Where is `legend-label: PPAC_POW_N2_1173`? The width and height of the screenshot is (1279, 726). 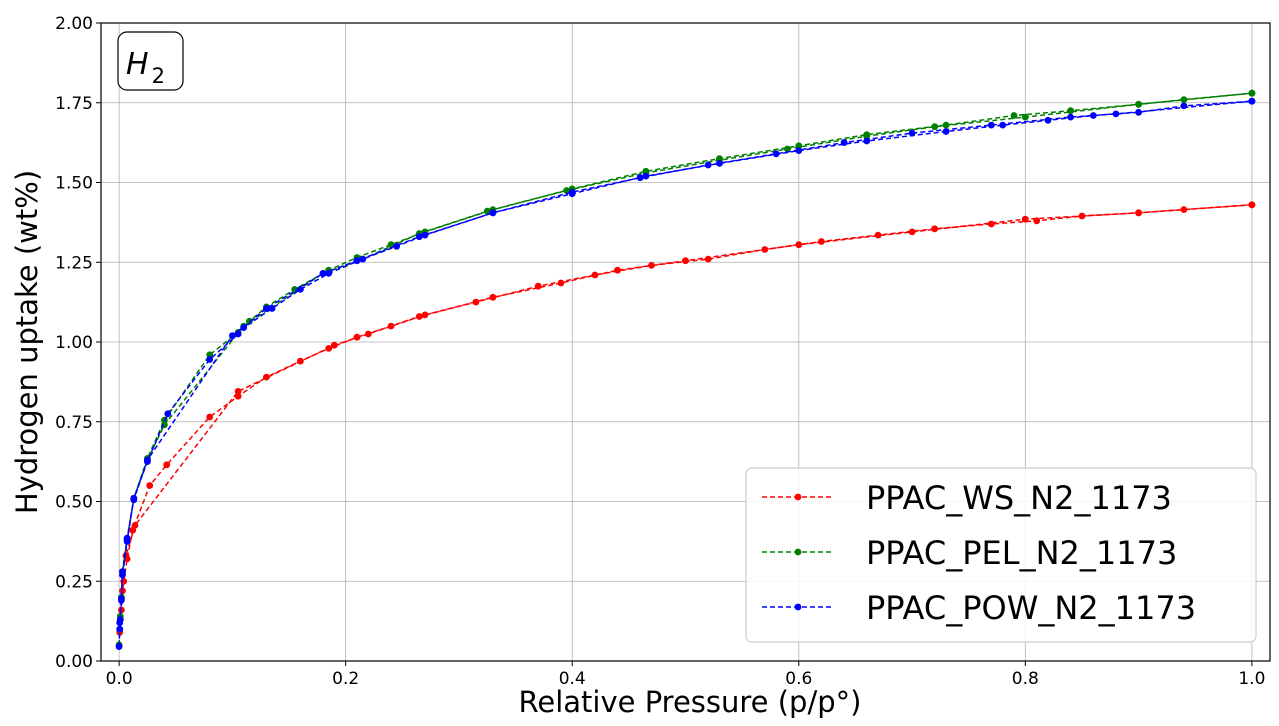
legend-label: PPAC_POW_N2_1173 is located at coordinates (1031, 608).